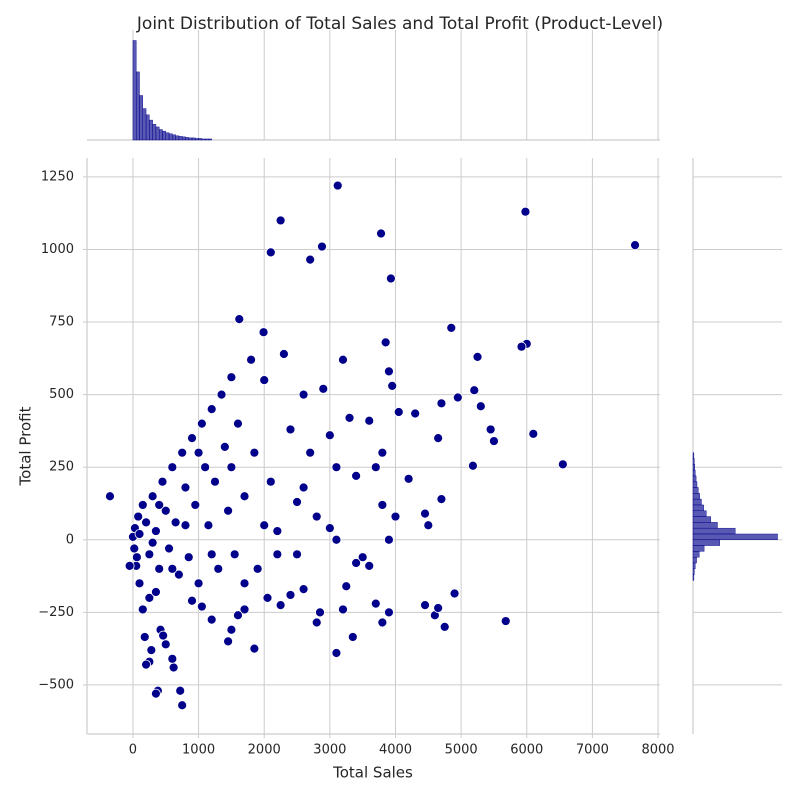  What do you see at coordinates (133, 750) in the screenshot?
I see `x-tick-label: 0` at bounding box center [133, 750].